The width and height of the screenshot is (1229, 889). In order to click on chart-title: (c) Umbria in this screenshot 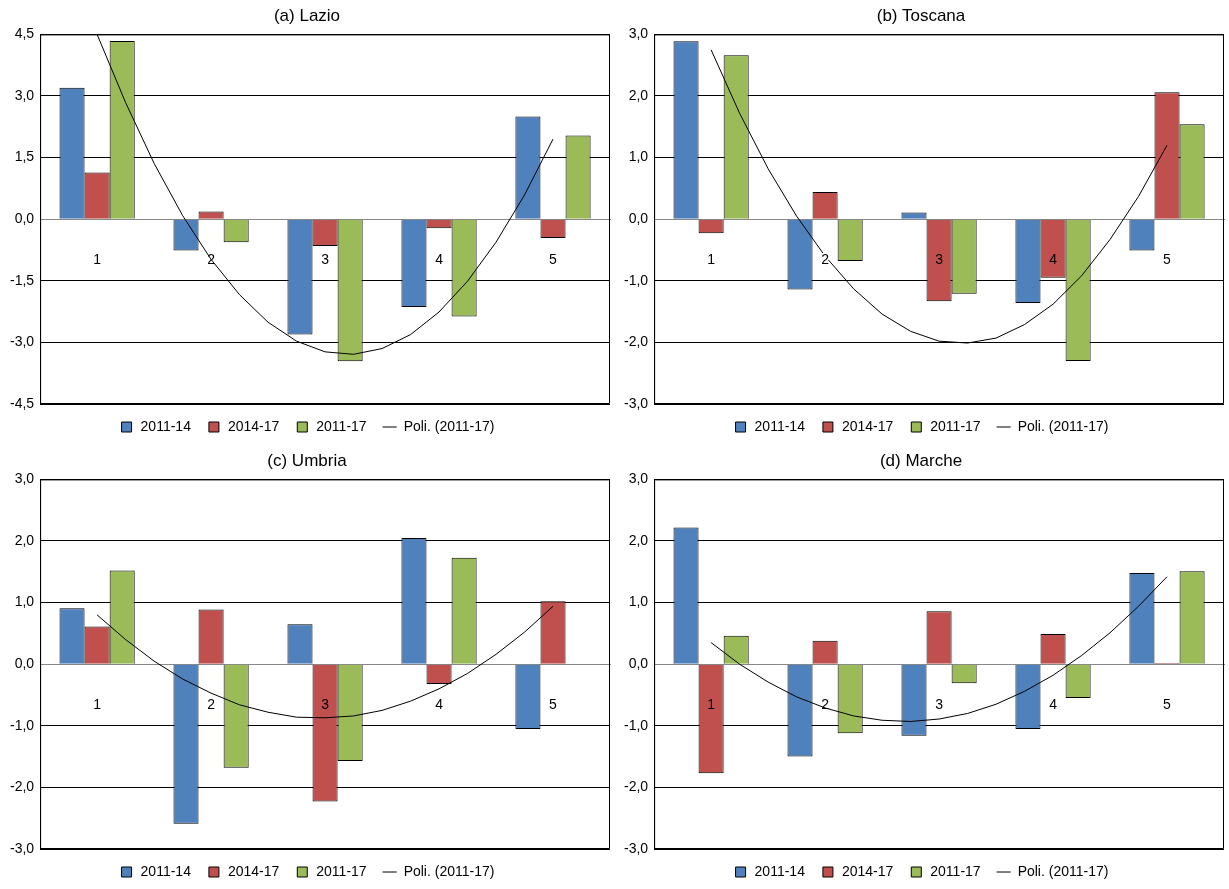, I will do `click(307, 460)`.